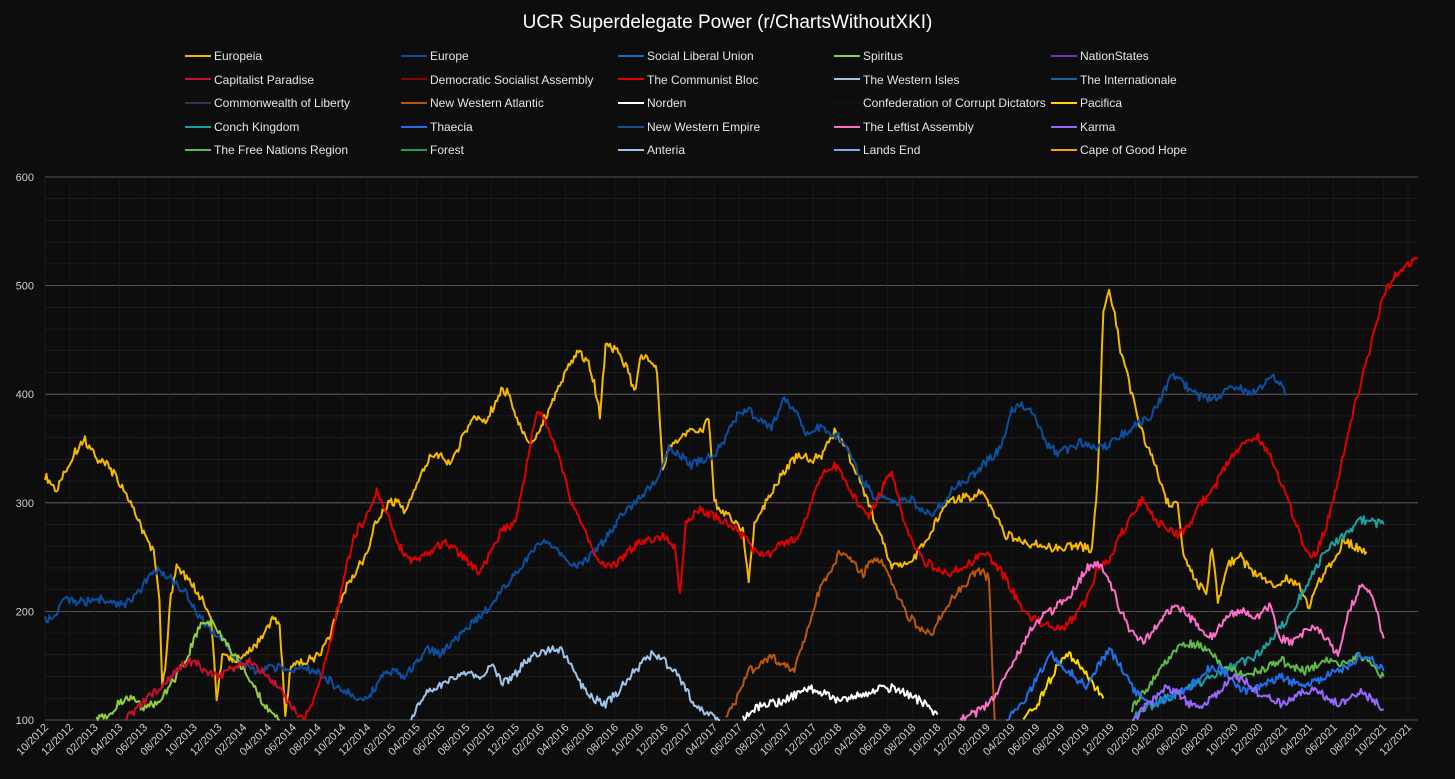 Image resolution: width=1455 pixels, height=779 pixels. I want to click on legend-item: Forest, so click(432, 152).